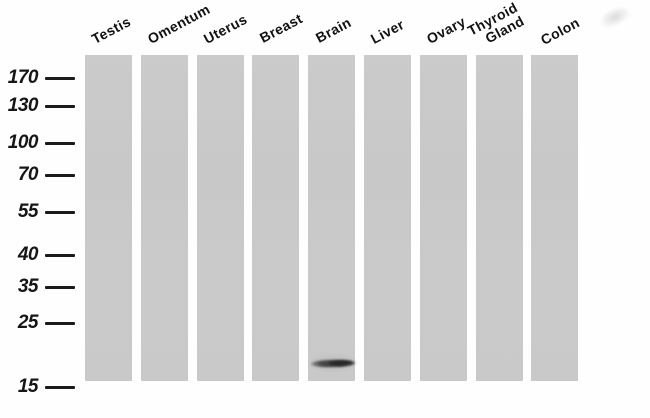  I want to click on lane-label-testis: Testis, so click(111, 30).